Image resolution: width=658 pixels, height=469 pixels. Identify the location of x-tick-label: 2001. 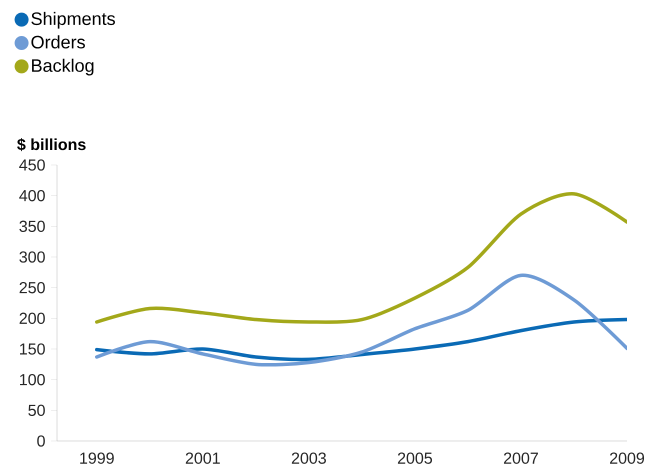
(203, 458).